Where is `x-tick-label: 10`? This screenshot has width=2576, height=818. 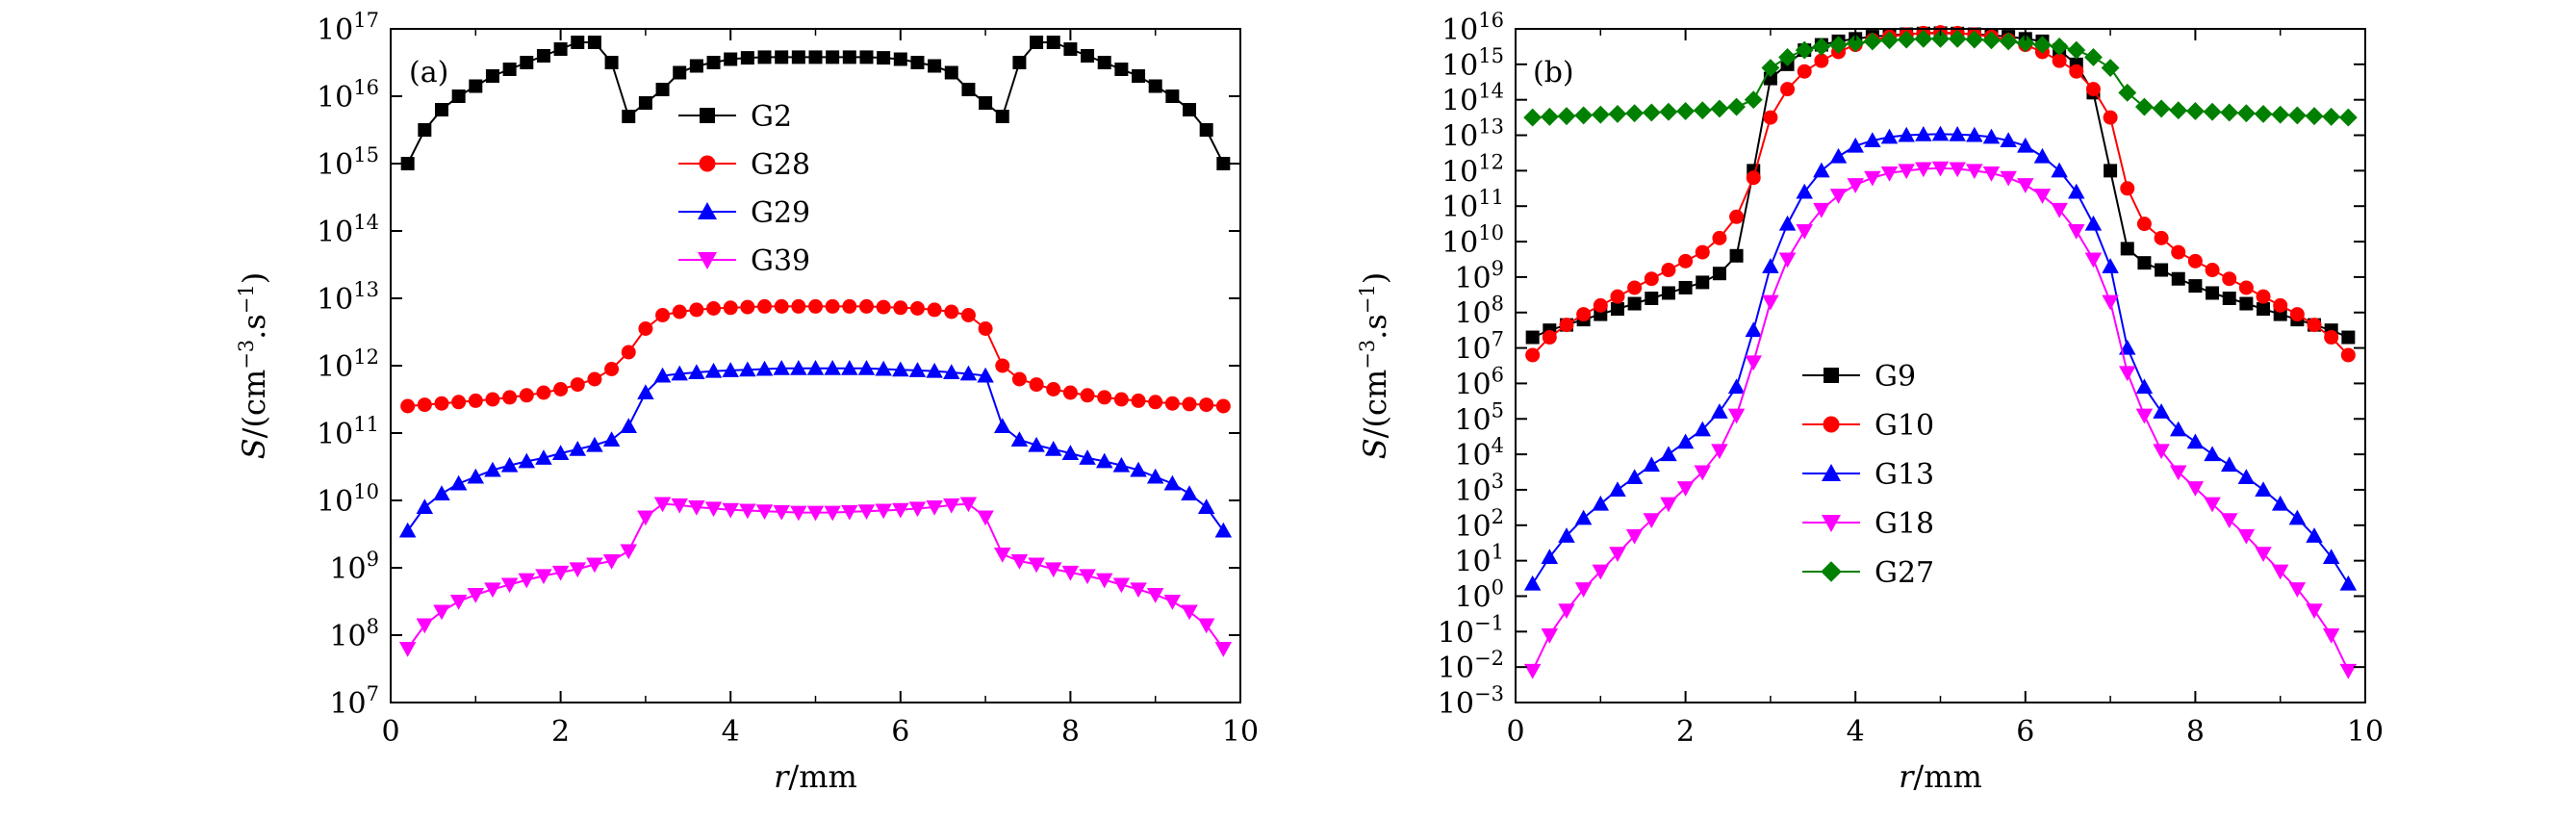 x-tick-label: 10 is located at coordinates (1240, 732).